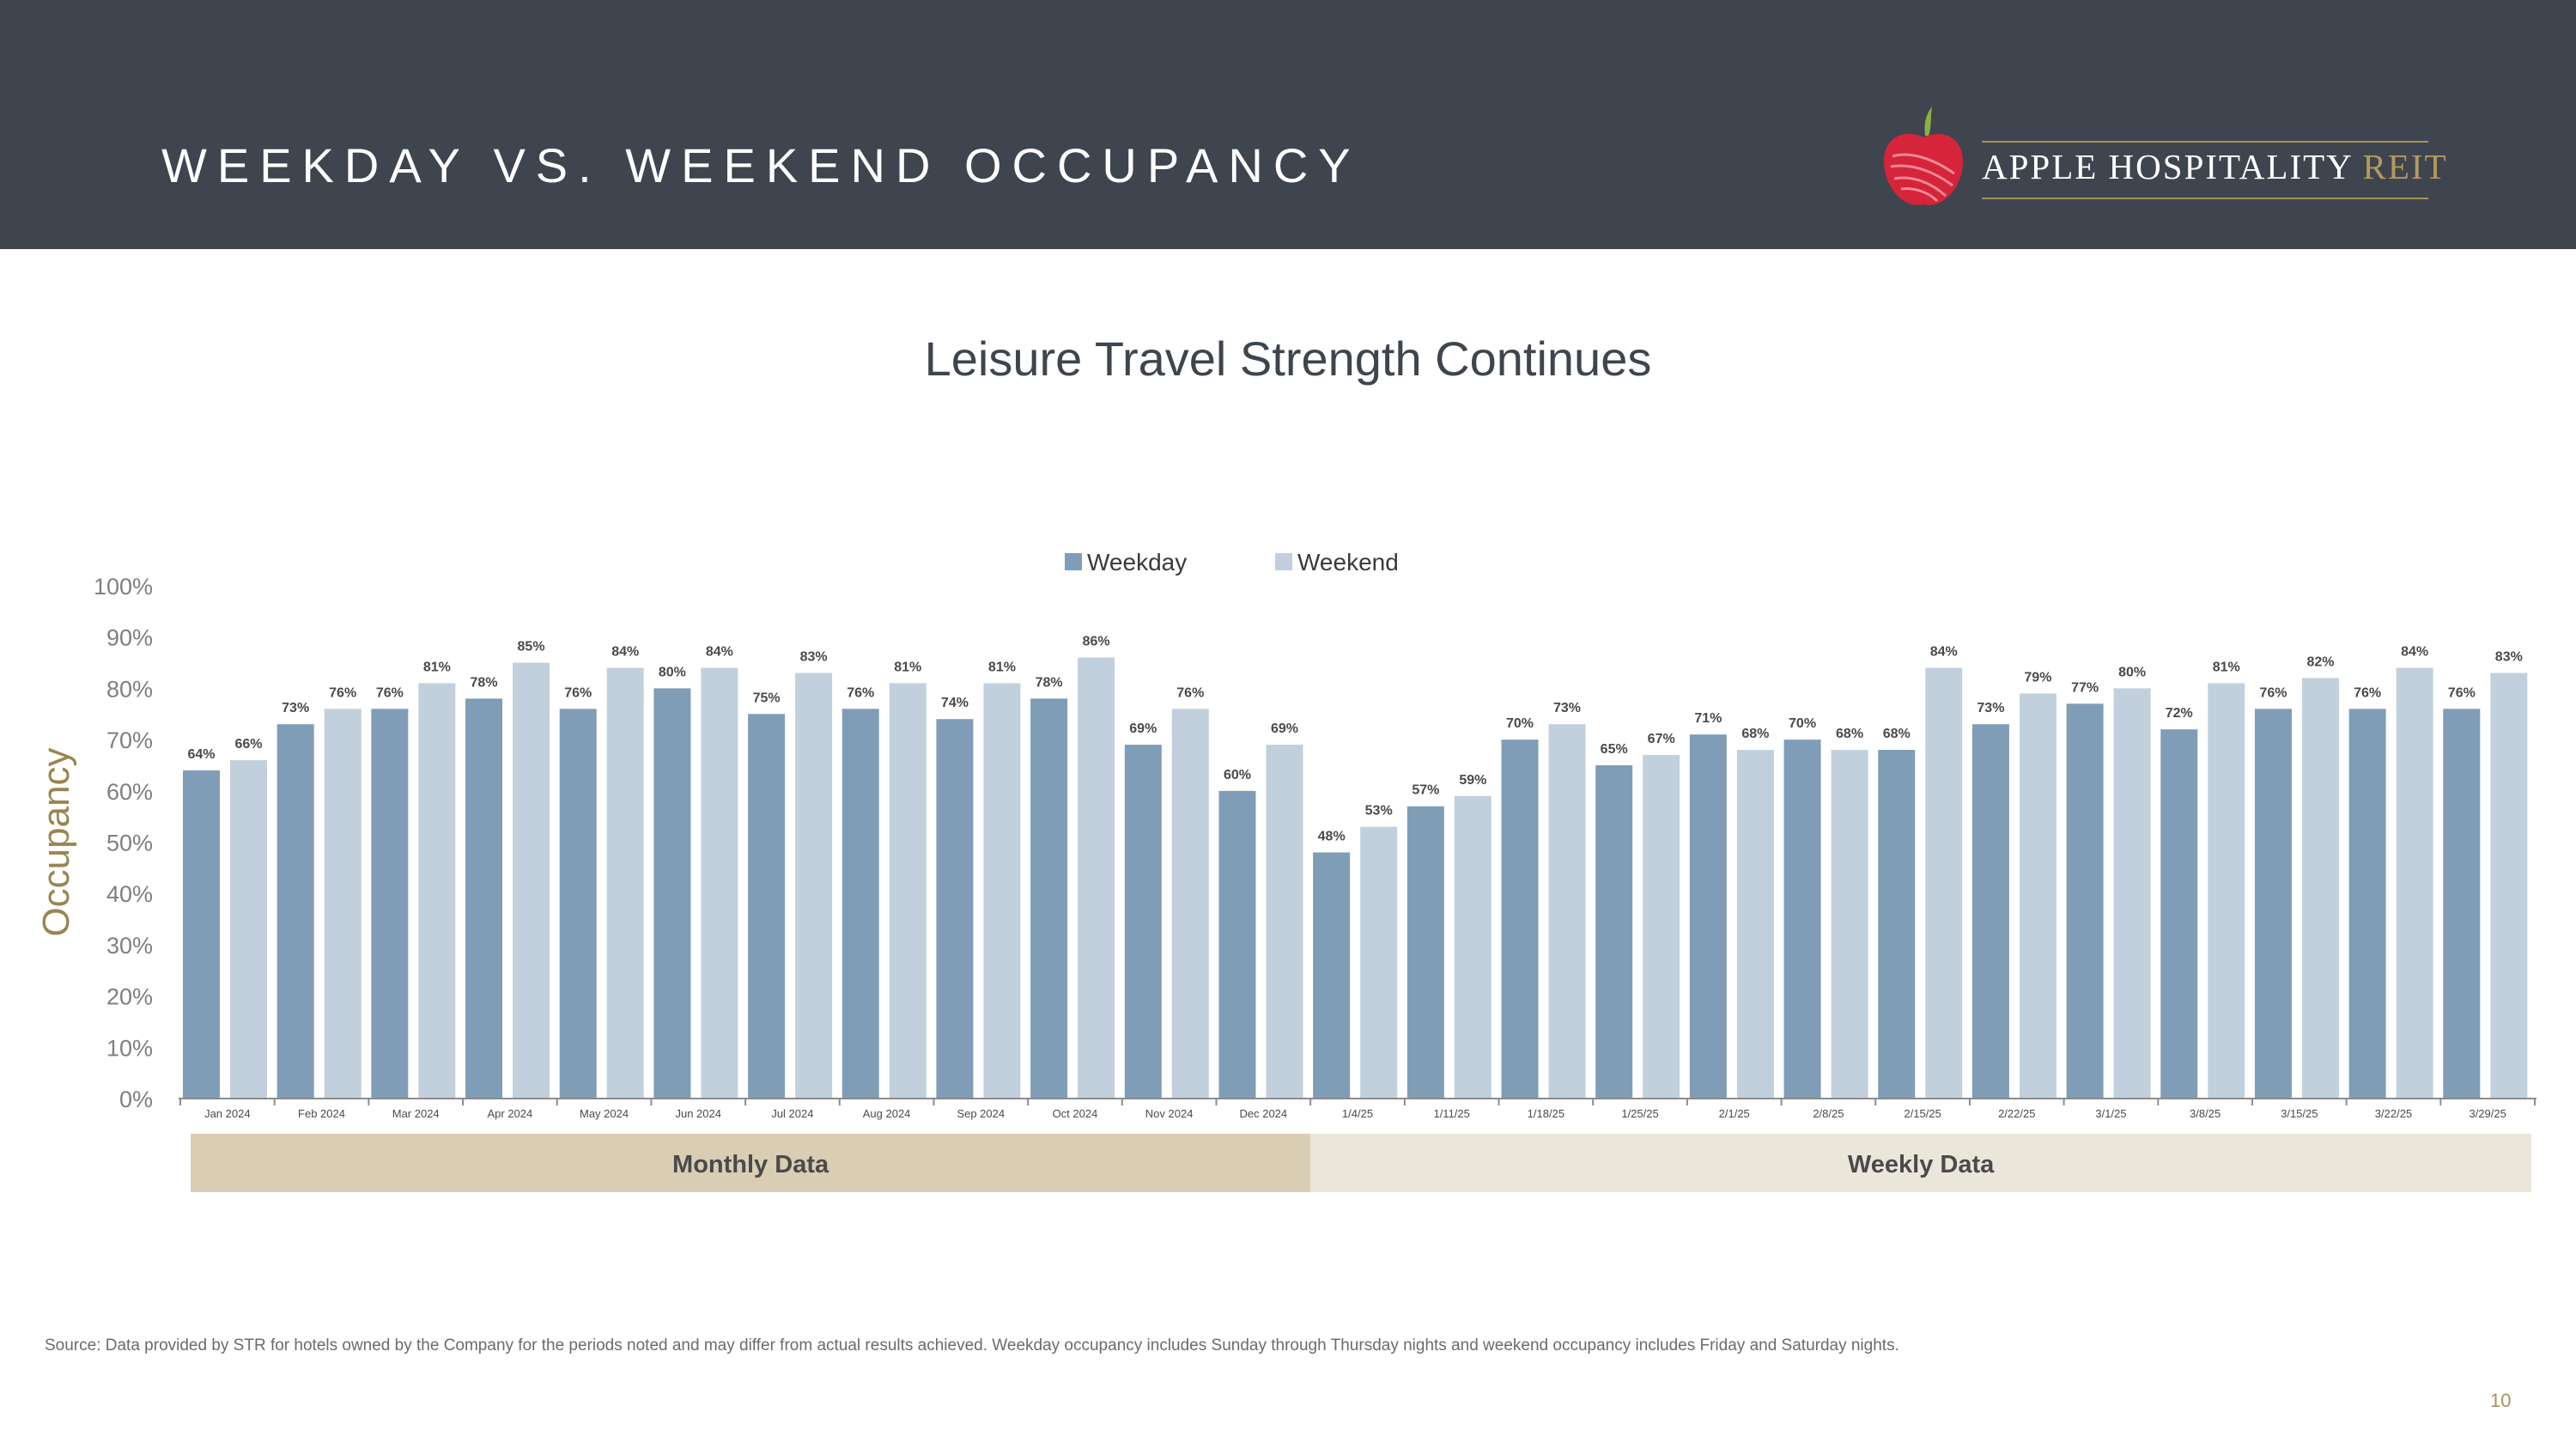 The image size is (2576, 1449). What do you see at coordinates (1075, 1113) in the screenshot?
I see `x-tick-label: Oct 2024` at bounding box center [1075, 1113].